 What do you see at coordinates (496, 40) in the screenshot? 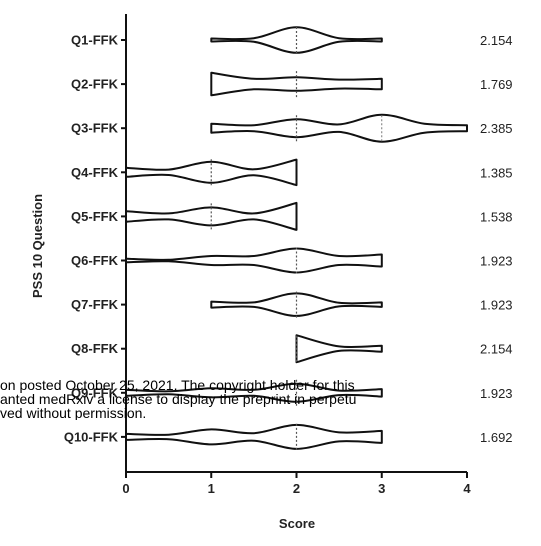
I see `mean-value-label-0: 2.154` at bounding box center [496, 40].